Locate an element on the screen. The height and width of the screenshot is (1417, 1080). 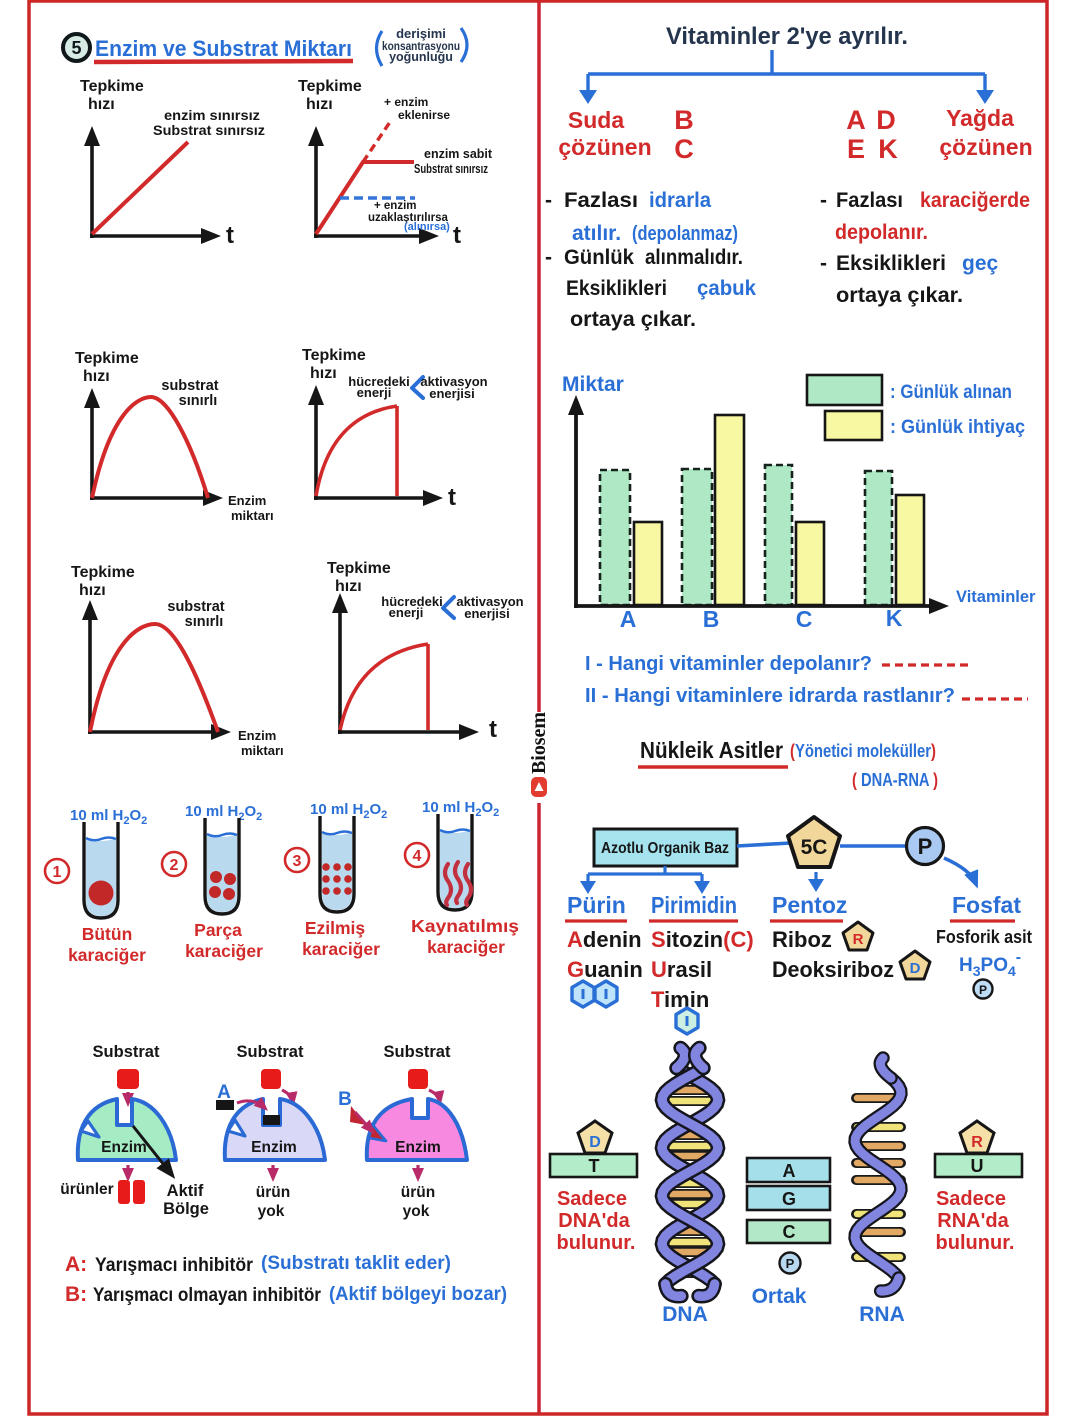
svg-text: Suda is located at coordinates (596, 120).